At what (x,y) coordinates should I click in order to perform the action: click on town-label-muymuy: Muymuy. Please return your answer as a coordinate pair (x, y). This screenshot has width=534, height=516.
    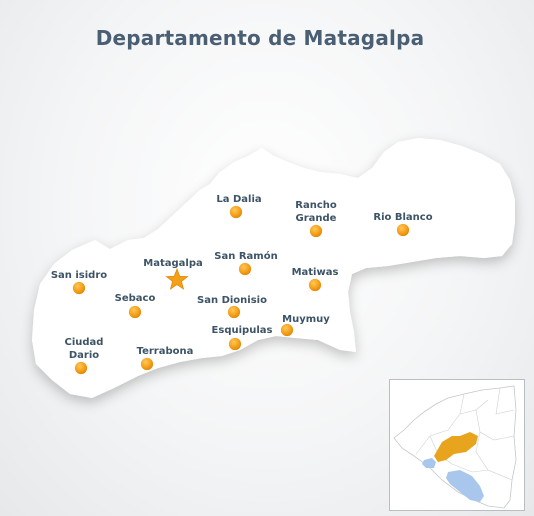
    Looking at the image, I should click on (306, 319).